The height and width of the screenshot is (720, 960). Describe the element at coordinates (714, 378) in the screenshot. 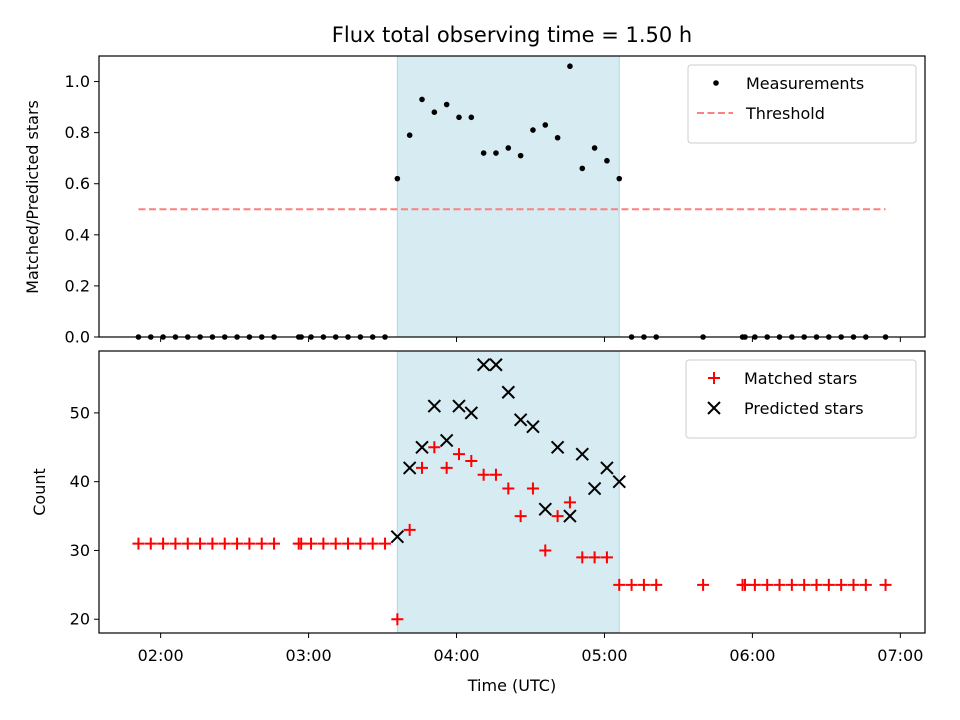

I see `legend-marker` at that location.